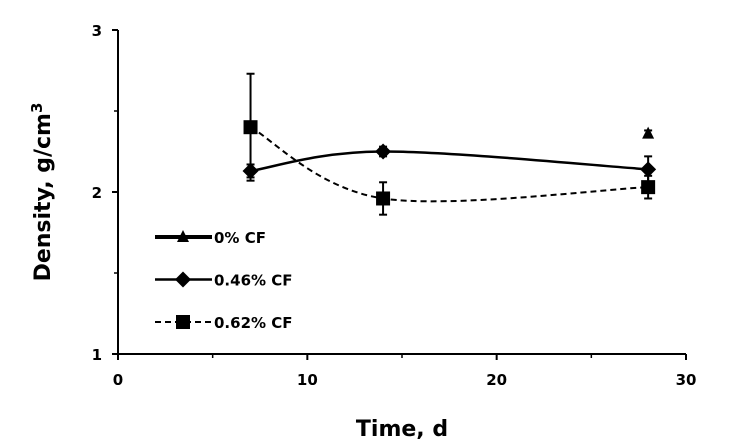 This screenshot has height=447, width=731. I want to click on x-tick-label: 20, so click(496, 380).